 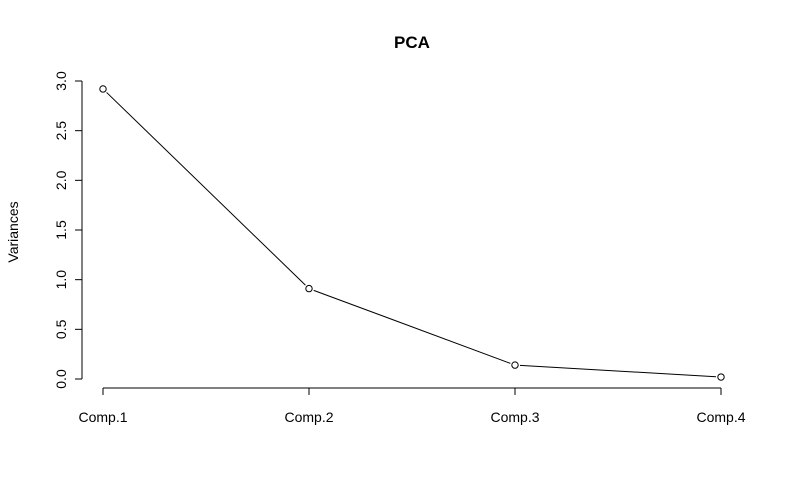 What do you see at coordinates (720, 417) in the screenshot?
I see `x-tick-label: Comp.4` at bounding box center [720, 417].